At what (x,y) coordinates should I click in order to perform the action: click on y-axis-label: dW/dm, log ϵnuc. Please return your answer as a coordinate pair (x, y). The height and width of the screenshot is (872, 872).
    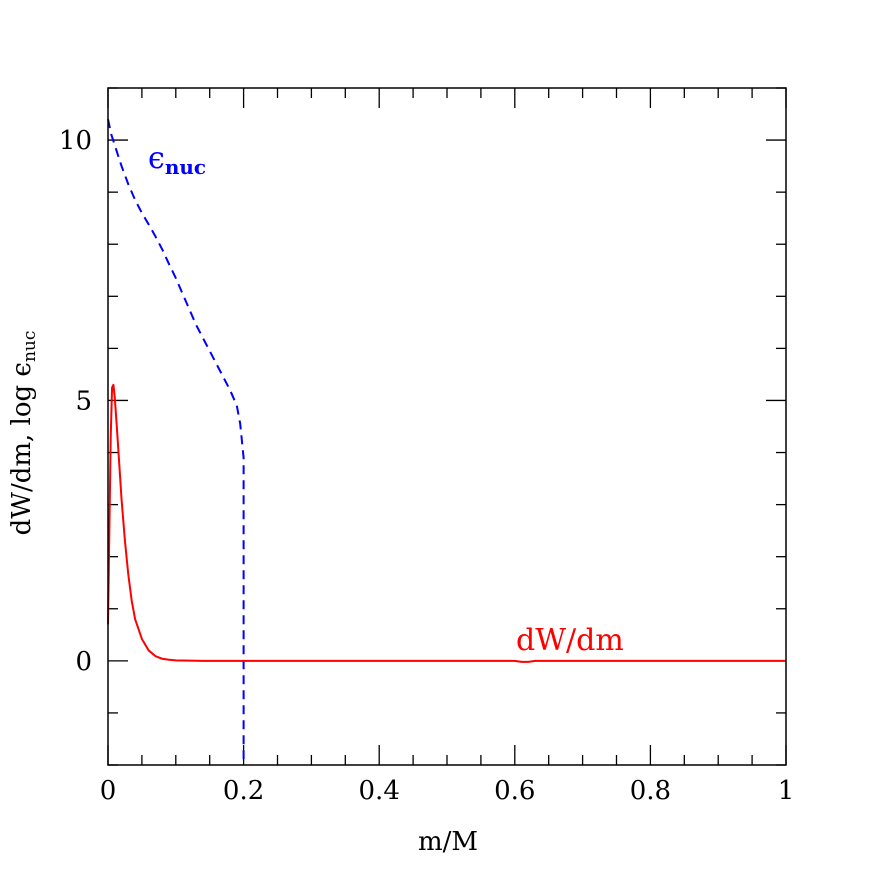
    Looking at the image, I should click on (23, 433).